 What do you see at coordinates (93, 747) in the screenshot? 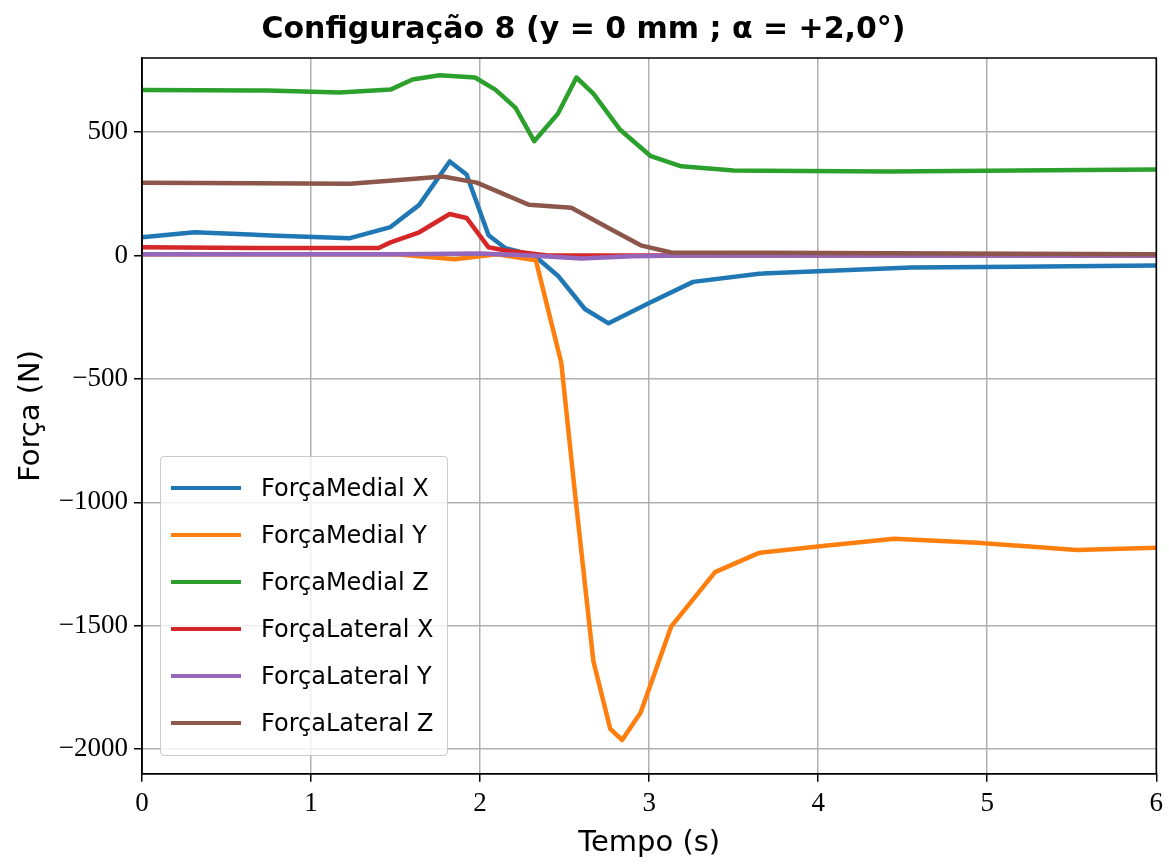
I see `y-tick-label: −2000` at bounding box center [93, 747].